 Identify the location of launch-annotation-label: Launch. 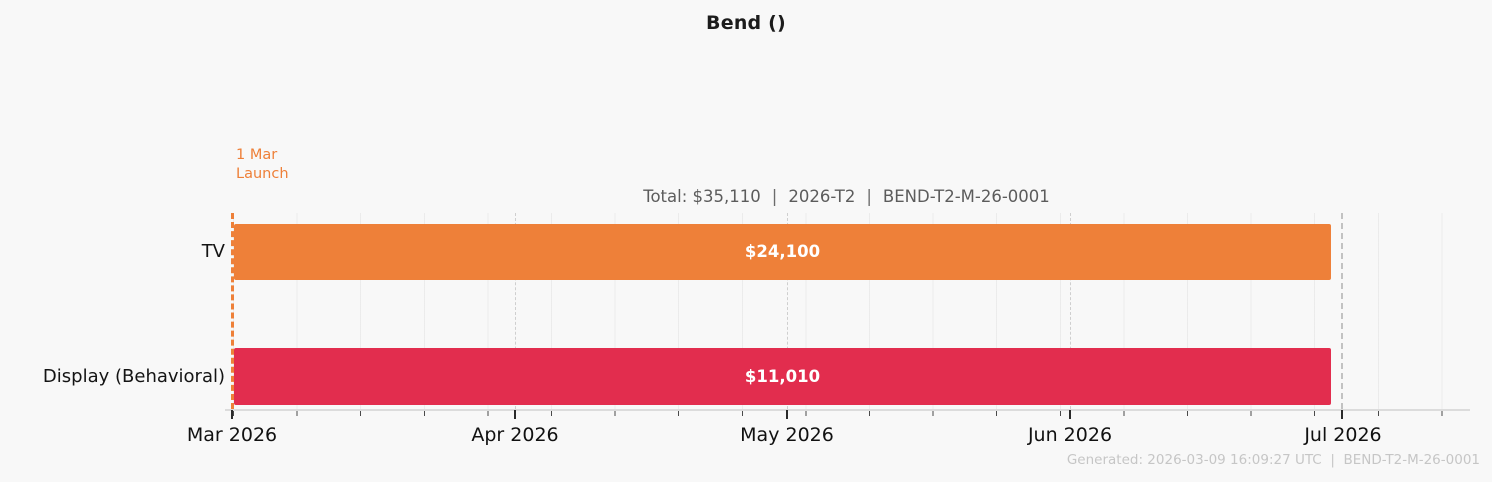
(262, 173).